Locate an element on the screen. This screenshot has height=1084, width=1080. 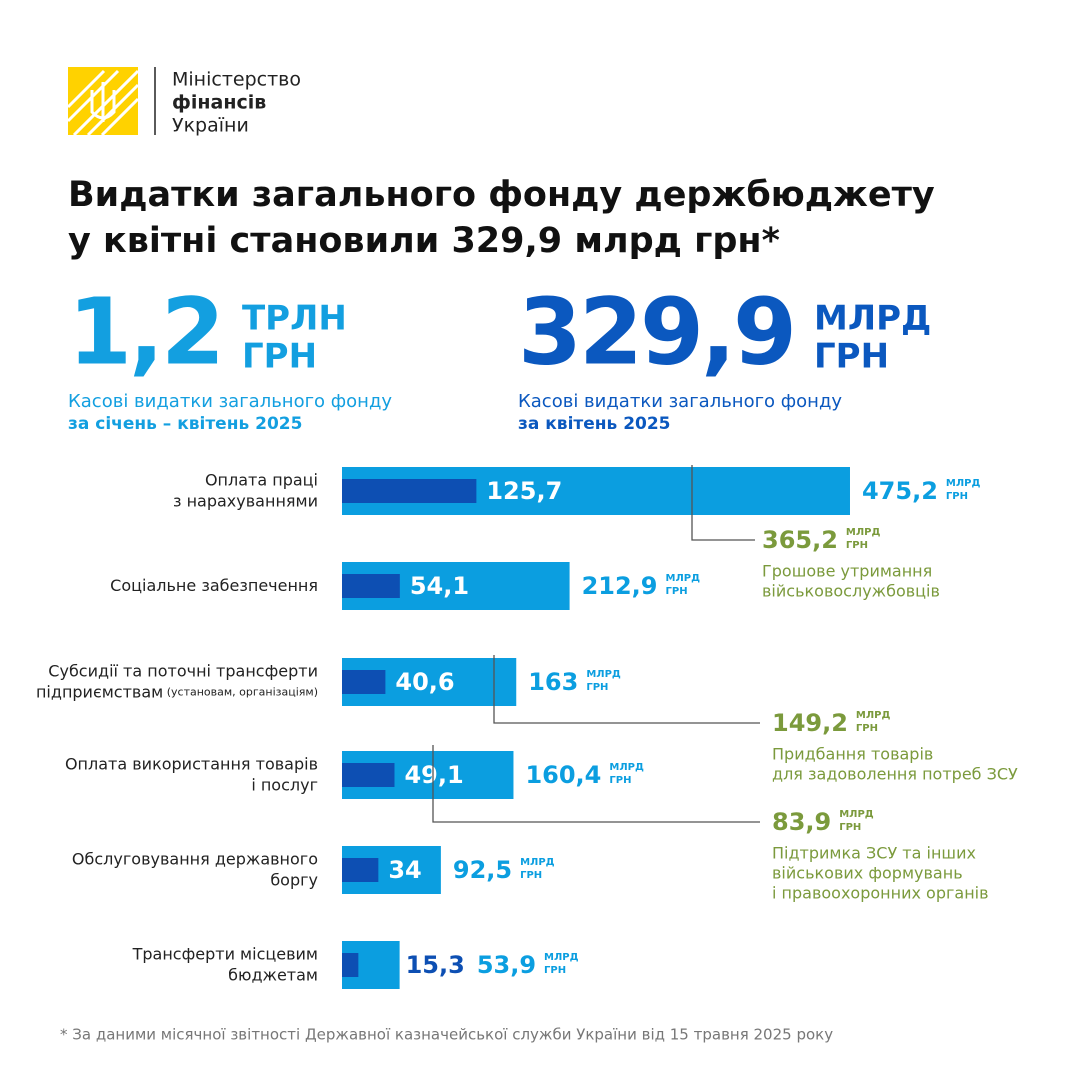
annotation-text: Підтримка ЗСУ та інших is located at coordinates (874, 853).